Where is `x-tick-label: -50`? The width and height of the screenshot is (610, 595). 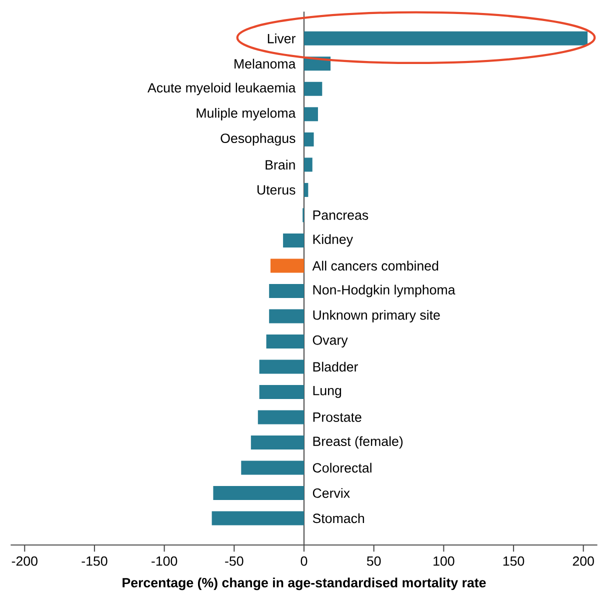
x-tick-label: -50 is located at coordinates (234, 561).